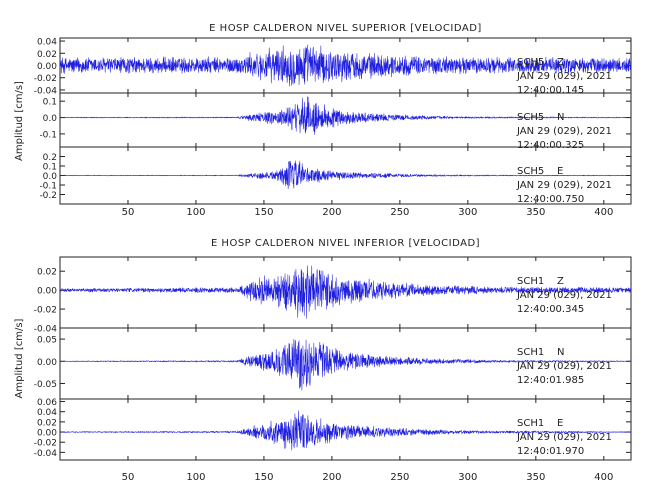  Describe the element at coordinates (48, 196) in the screenshot. I see `y-tick-label: -0.2` at that location.